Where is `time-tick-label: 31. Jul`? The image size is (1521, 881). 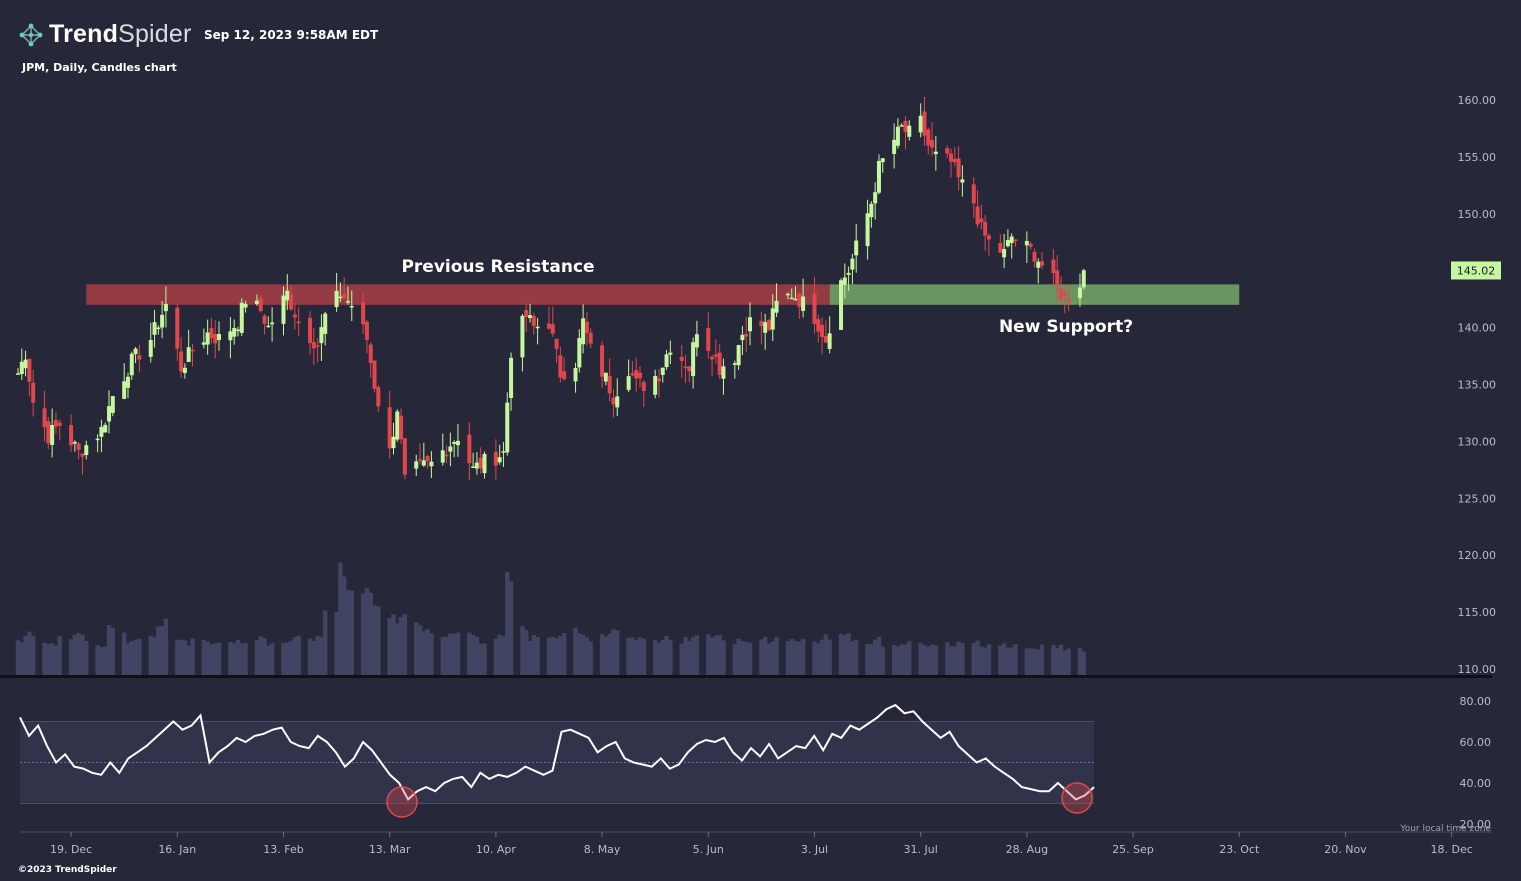 time-tick-label: 31. Jul is located at coordinates (921, 849).